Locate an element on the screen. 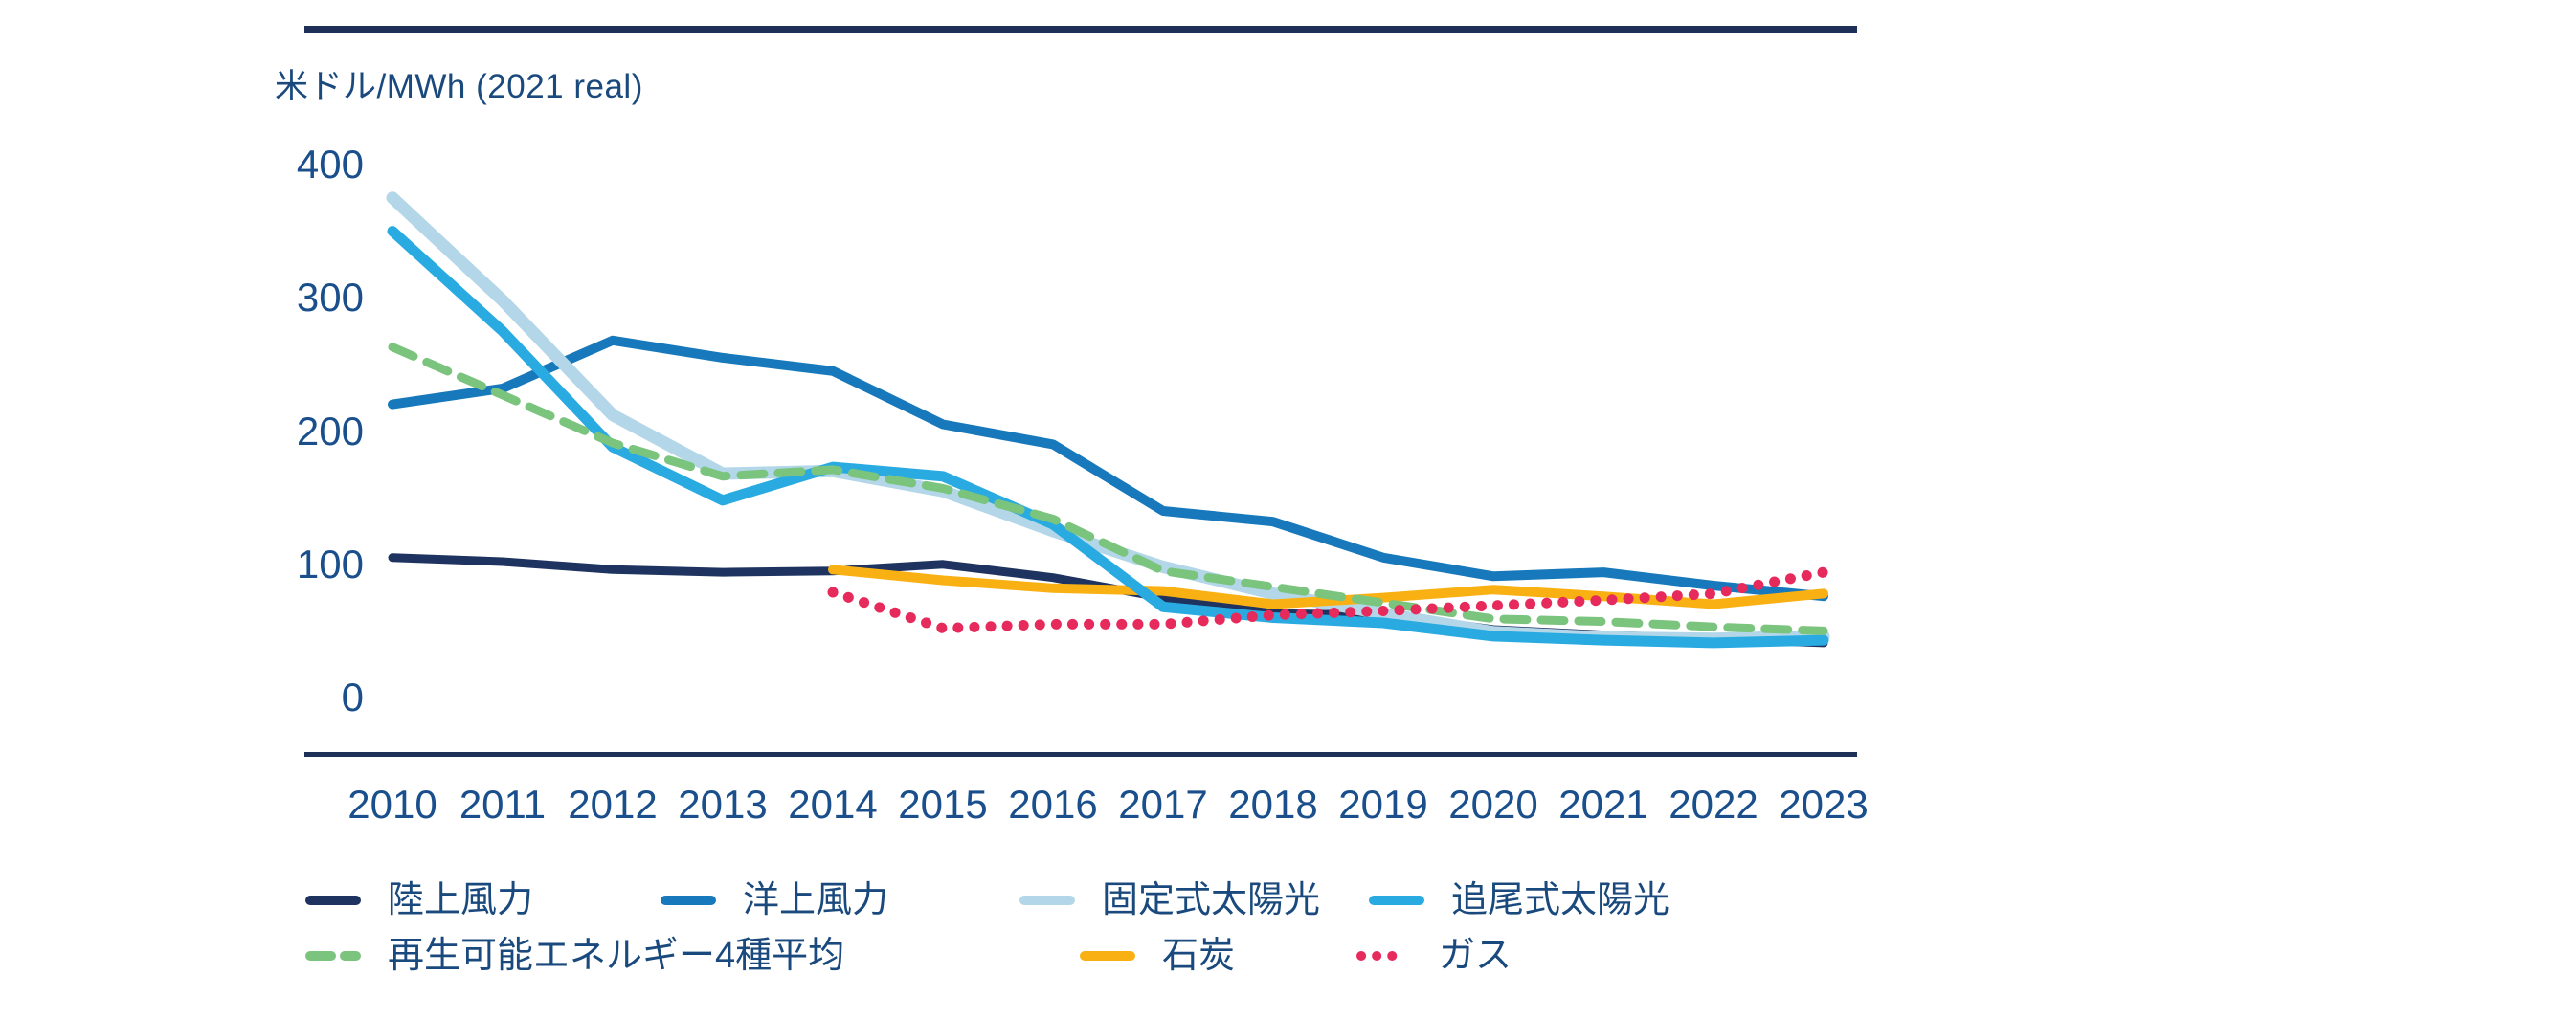  x-tick-2020: 2020 is located at coordinates (1493, 804).